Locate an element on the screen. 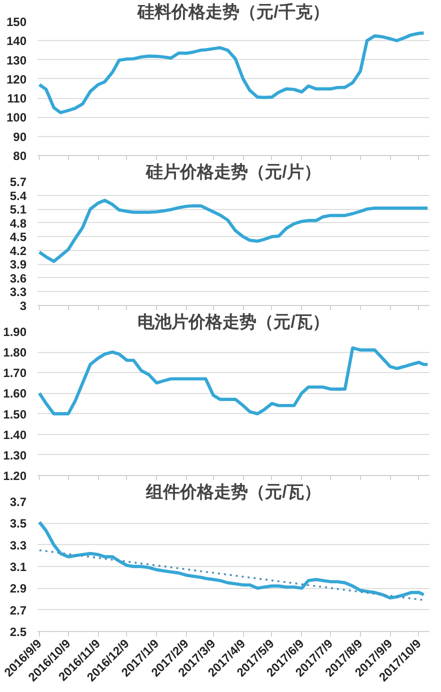 The image size is (441, 692). y-tick-label: 120 is located at coordinates (16, 79).